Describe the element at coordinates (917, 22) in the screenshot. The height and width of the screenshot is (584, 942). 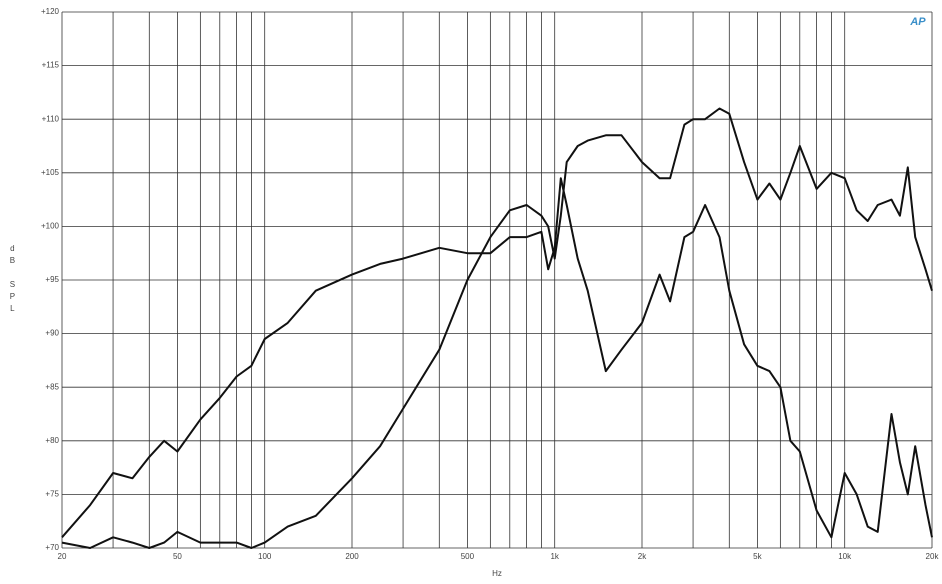
I see `logo: AP` at that location.